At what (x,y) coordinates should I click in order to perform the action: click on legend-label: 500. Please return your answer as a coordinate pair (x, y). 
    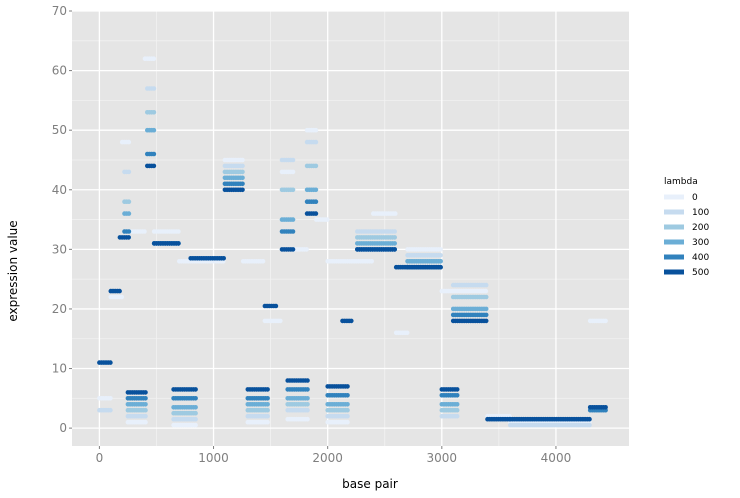
    Looking at the image, I should click on (700, 273).